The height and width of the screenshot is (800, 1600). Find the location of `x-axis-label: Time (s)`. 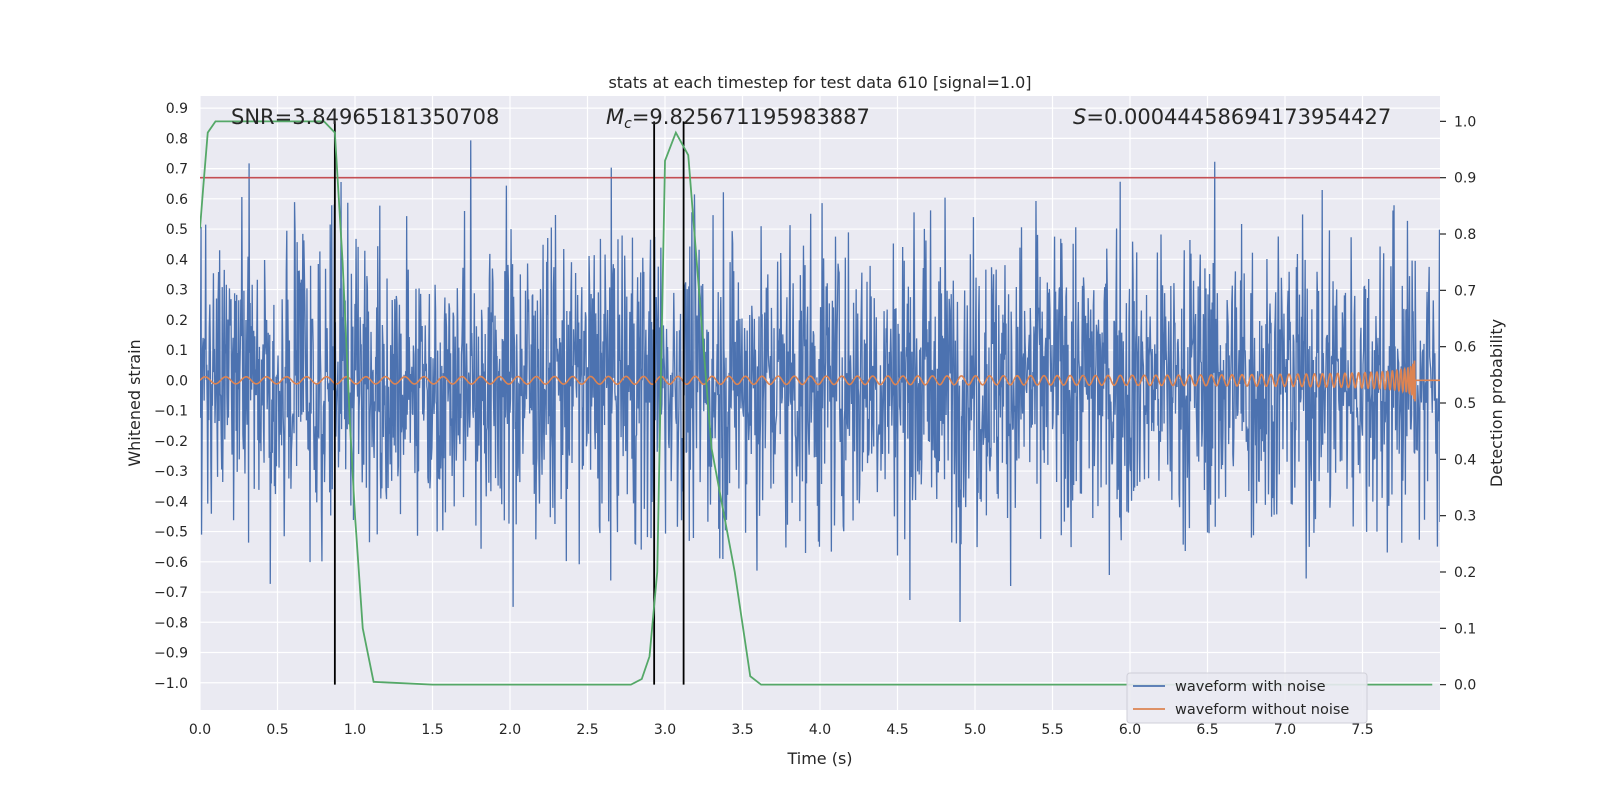

x-axis-label: Time (s) is located at coordinates (819, 758).